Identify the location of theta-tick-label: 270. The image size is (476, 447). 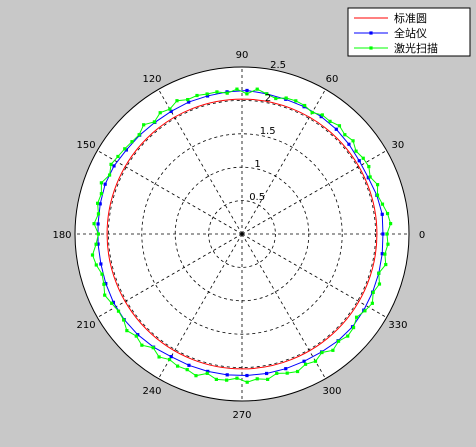
(241, 415).